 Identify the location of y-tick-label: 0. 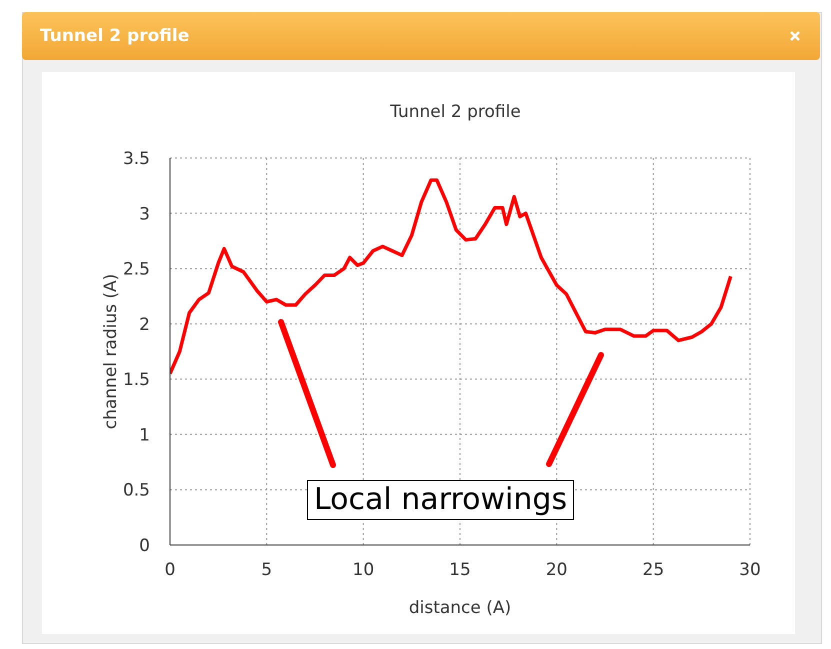
(144, 546).